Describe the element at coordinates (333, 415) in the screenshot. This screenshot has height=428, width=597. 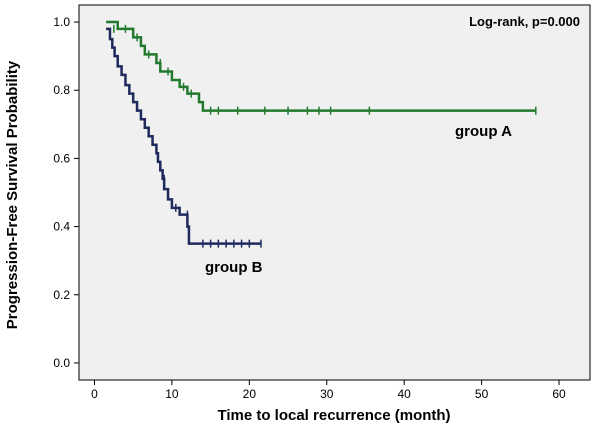
I see `x-axis-title: Time to local recurrence (month)` at that location.